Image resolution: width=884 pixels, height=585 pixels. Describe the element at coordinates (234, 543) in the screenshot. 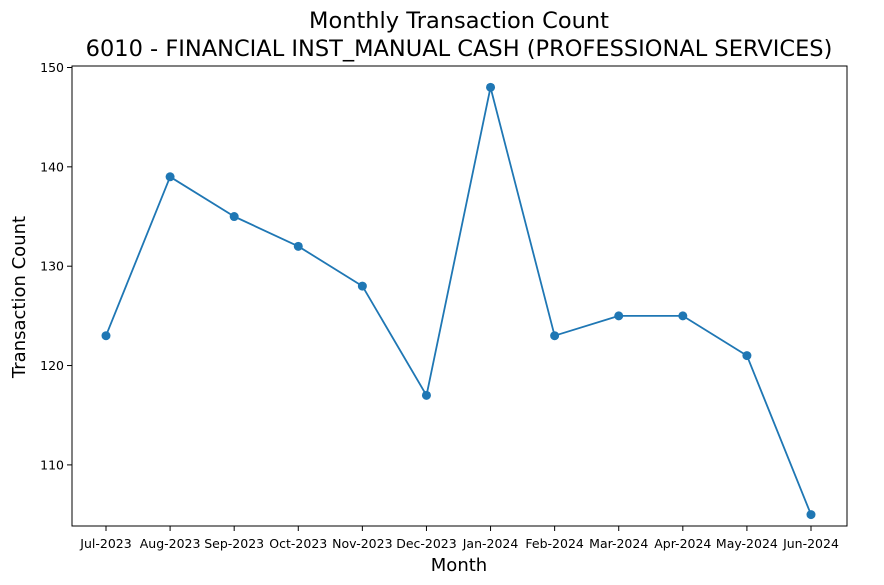

I see `x-tick-label: Sep-2023` at that location.